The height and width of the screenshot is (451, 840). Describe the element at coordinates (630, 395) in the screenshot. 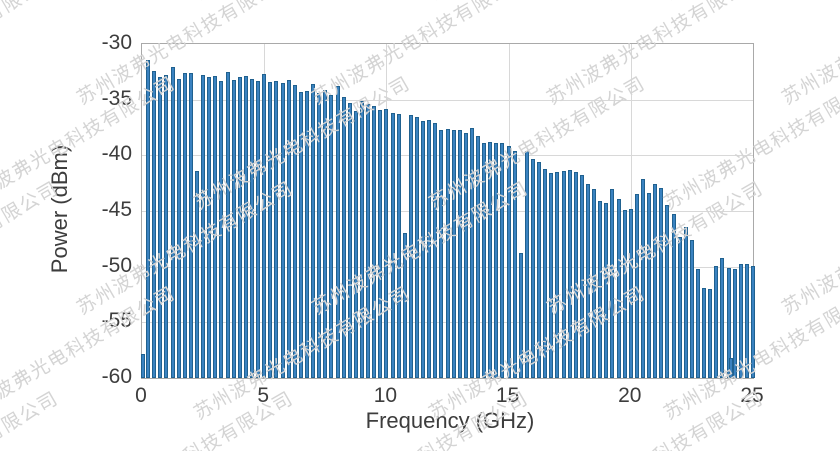

I see `x-tick-label: 20` at that location.